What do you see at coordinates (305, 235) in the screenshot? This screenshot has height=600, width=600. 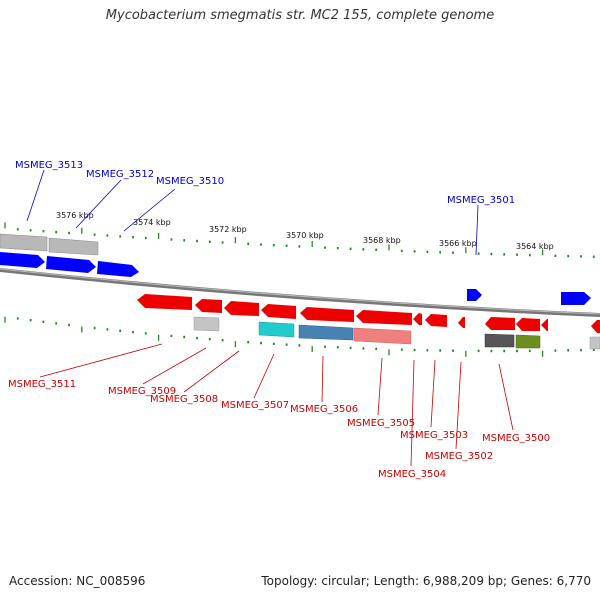 I see `scale-label: 3570 kbp` at bounding box center [305, 235].